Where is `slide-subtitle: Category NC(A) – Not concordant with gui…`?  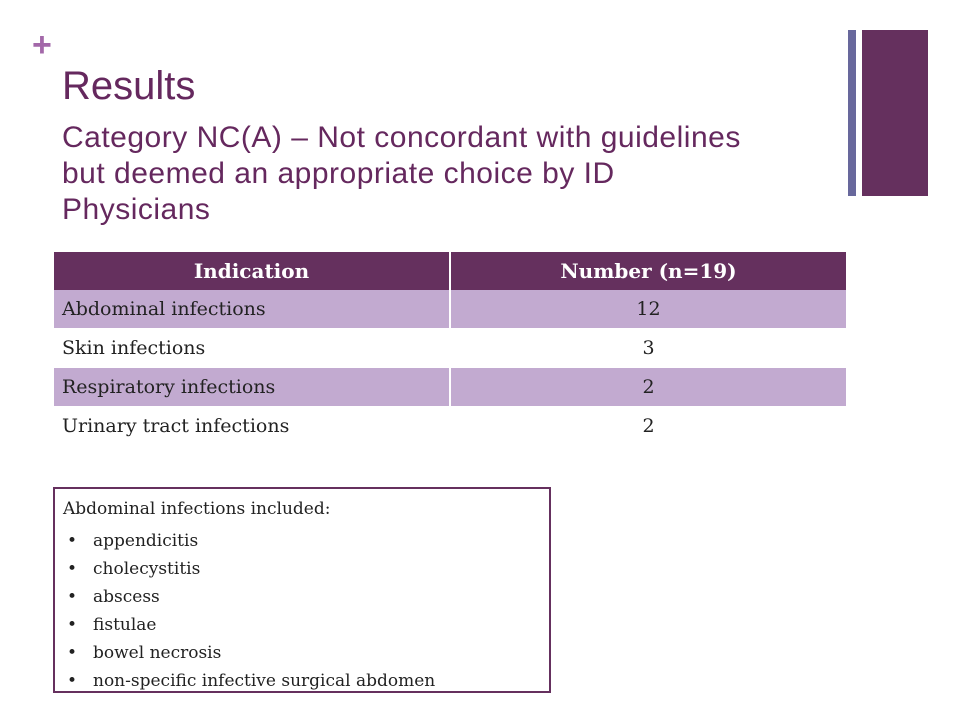 slide-subtitle: Category NC(A) – Not concordant with gui… is located at coordinates (401, 173).